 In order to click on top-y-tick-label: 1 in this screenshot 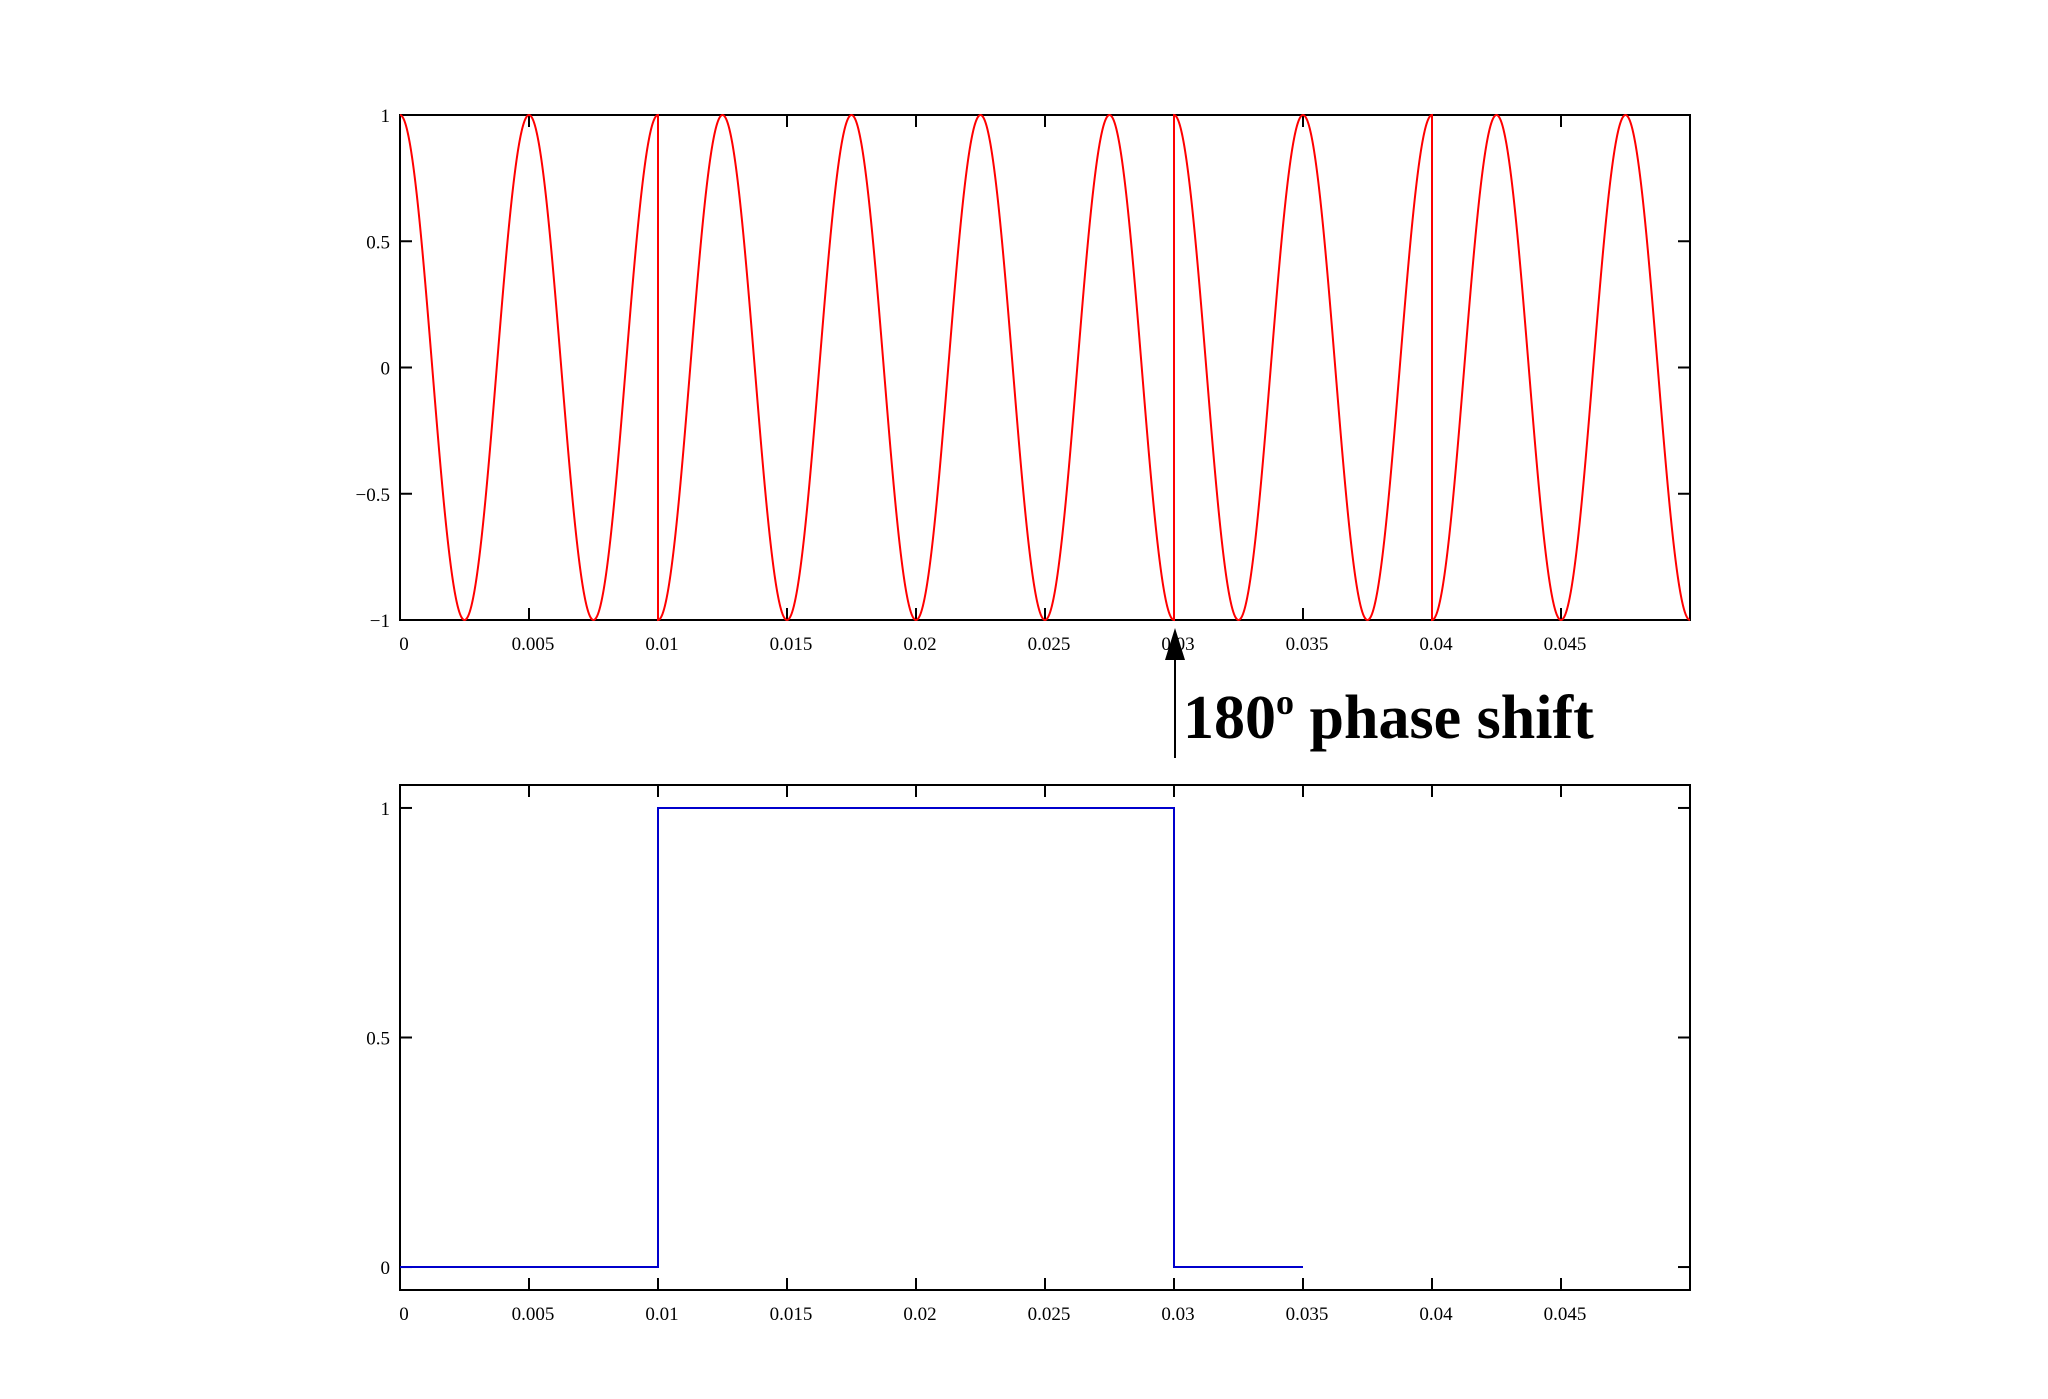, I will do `click(386, 116)`.